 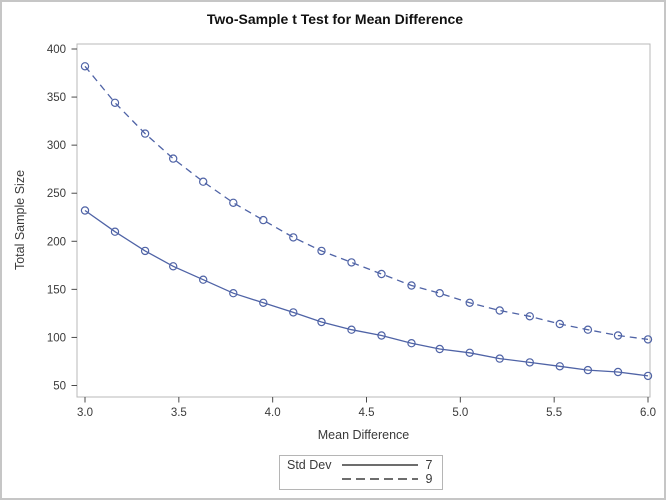 What do you see at coordinates (309, 465) in the screenshot?
I see `legend-title: Std Dev` at bounding box center [309, 465].